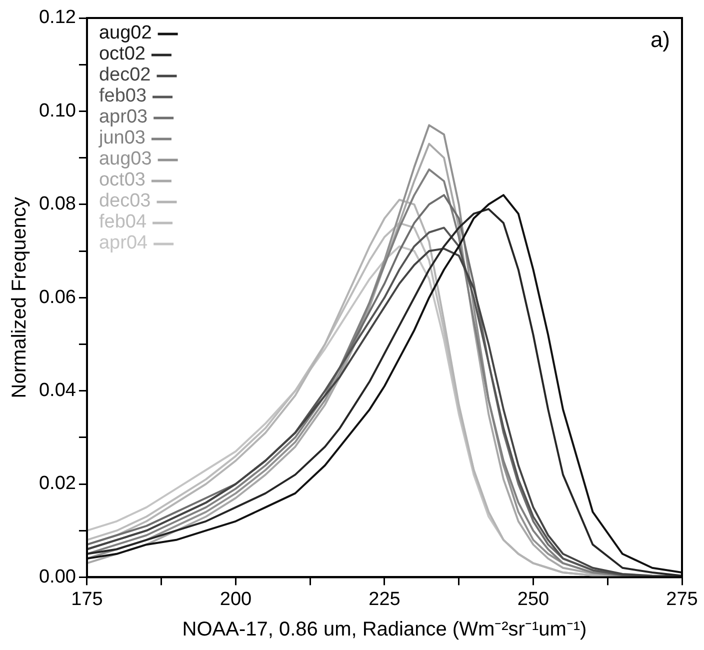 The width and height of the screenshot is (704, 650). Describe the element at coordinates (57, 204) in the screenshot. I see `y-tick-label: 0.08` at that location.